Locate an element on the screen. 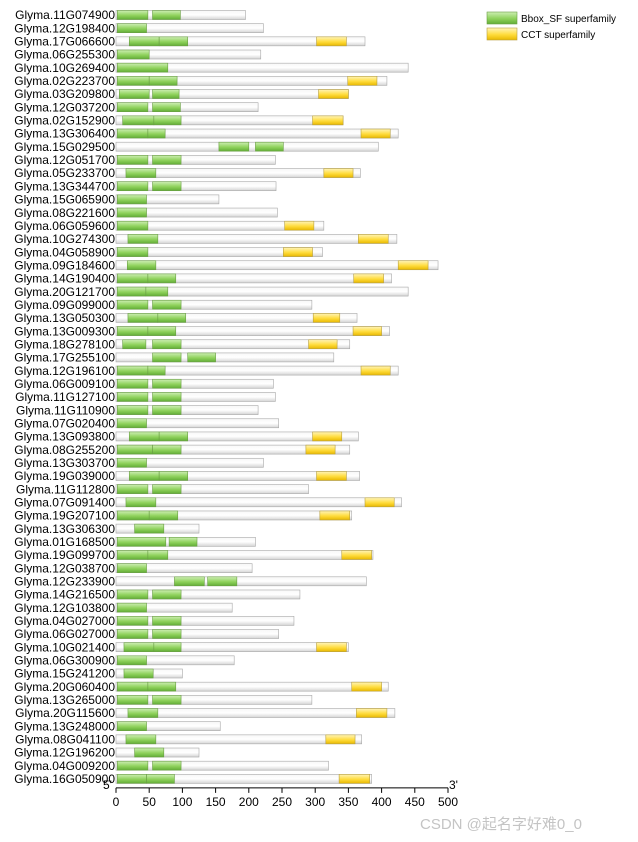  tick-label: 100 is located at coordinates (182, 802).